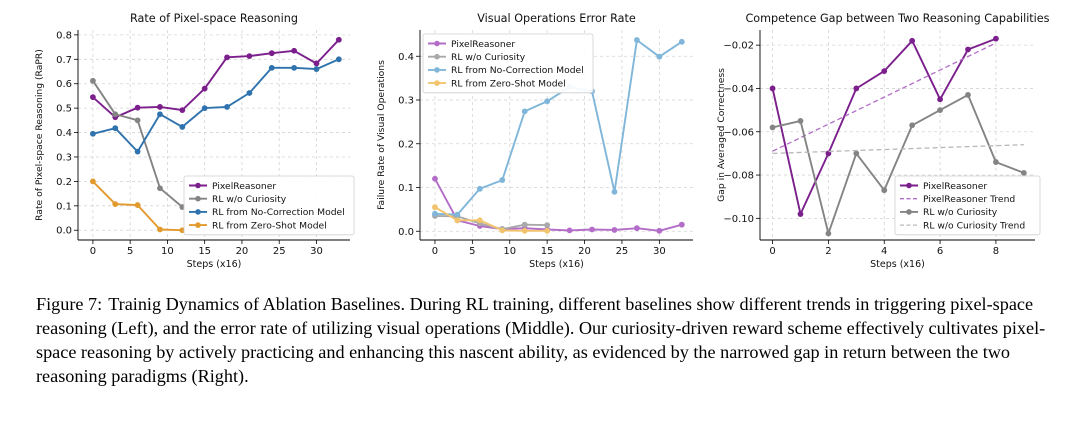  I want to click on x-tick-label: 6, so click(940, 251).